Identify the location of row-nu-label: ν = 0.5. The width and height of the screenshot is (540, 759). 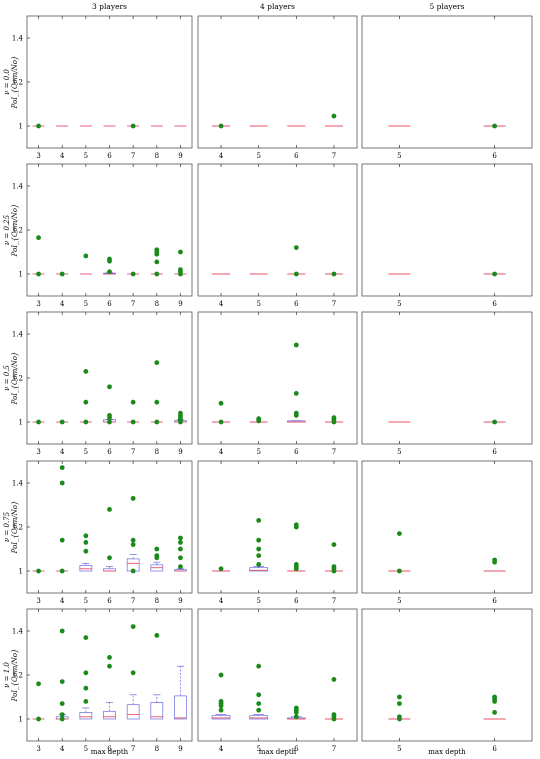
(7, 378).